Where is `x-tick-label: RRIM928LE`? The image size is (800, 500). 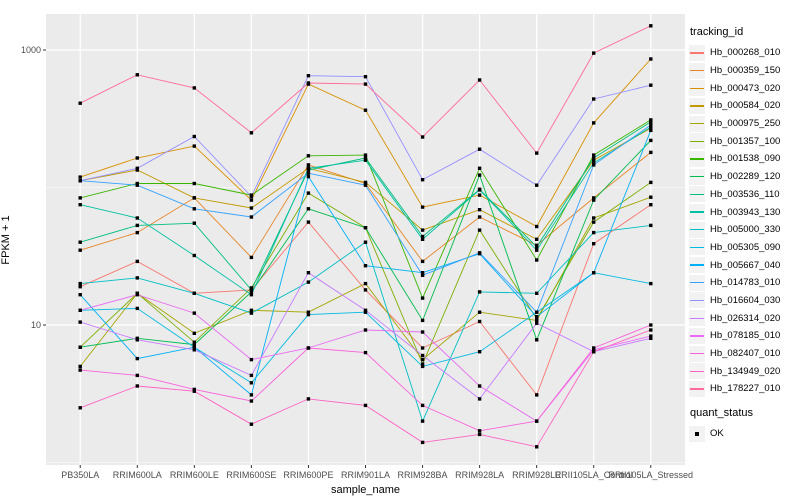
x-tick-label: RRIM928LE is located at coordinates (536, 475).